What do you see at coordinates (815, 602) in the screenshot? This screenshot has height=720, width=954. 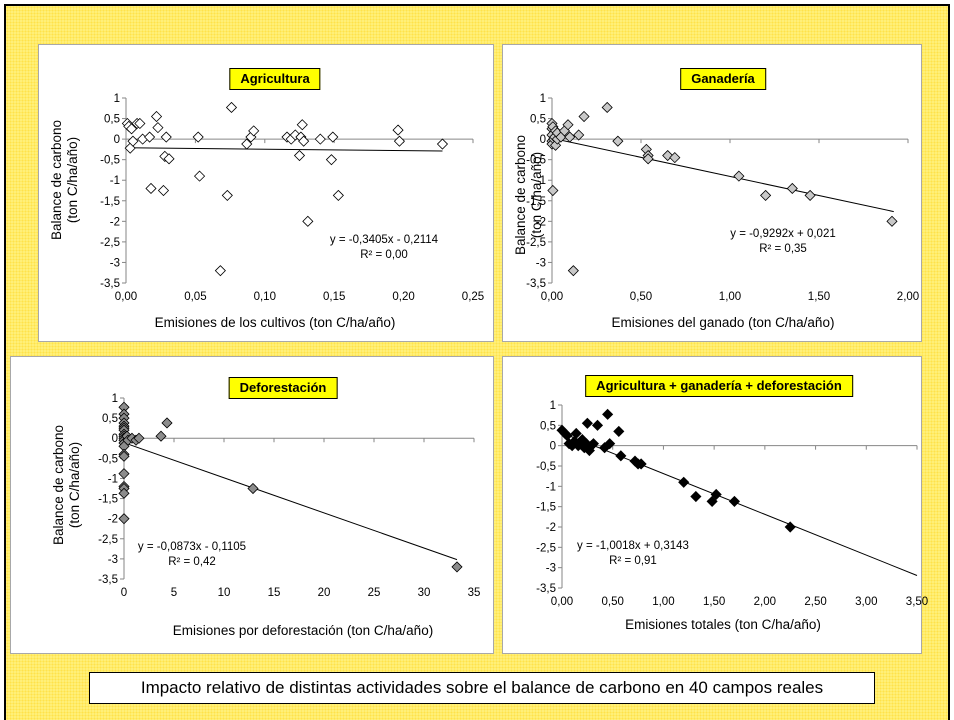 I see `x-tick-label: 2,50` at bounding box center [815, 602].